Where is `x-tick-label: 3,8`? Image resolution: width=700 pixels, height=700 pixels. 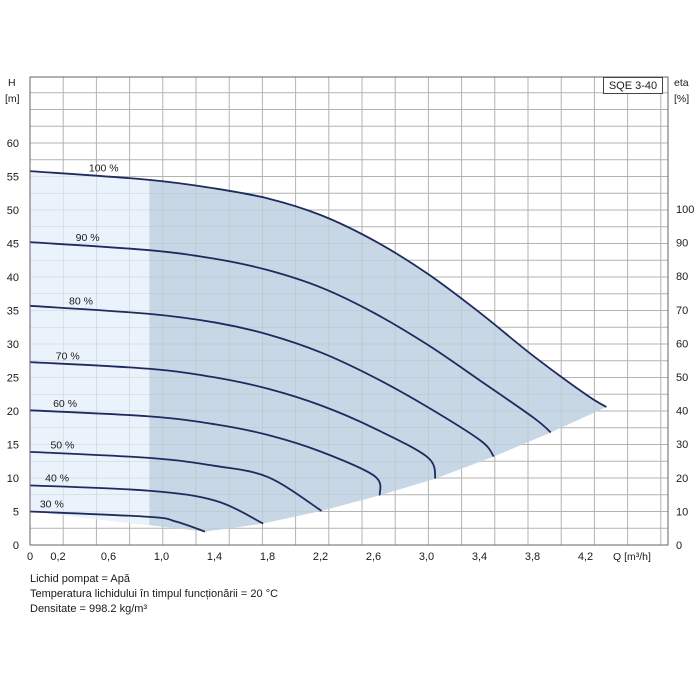
x-tick-label: 3,8 is located at coordinates (532, 557).